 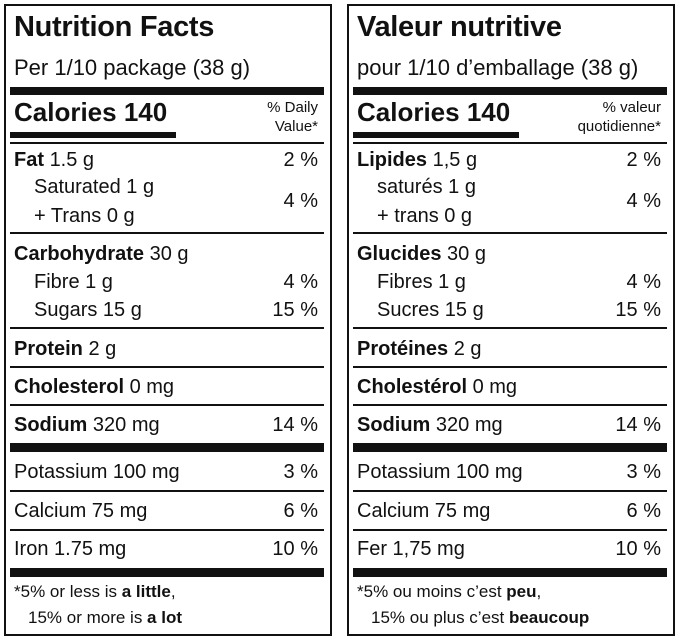 I want to click on nutrient-name: Glucides, so click(x=399, y=254).